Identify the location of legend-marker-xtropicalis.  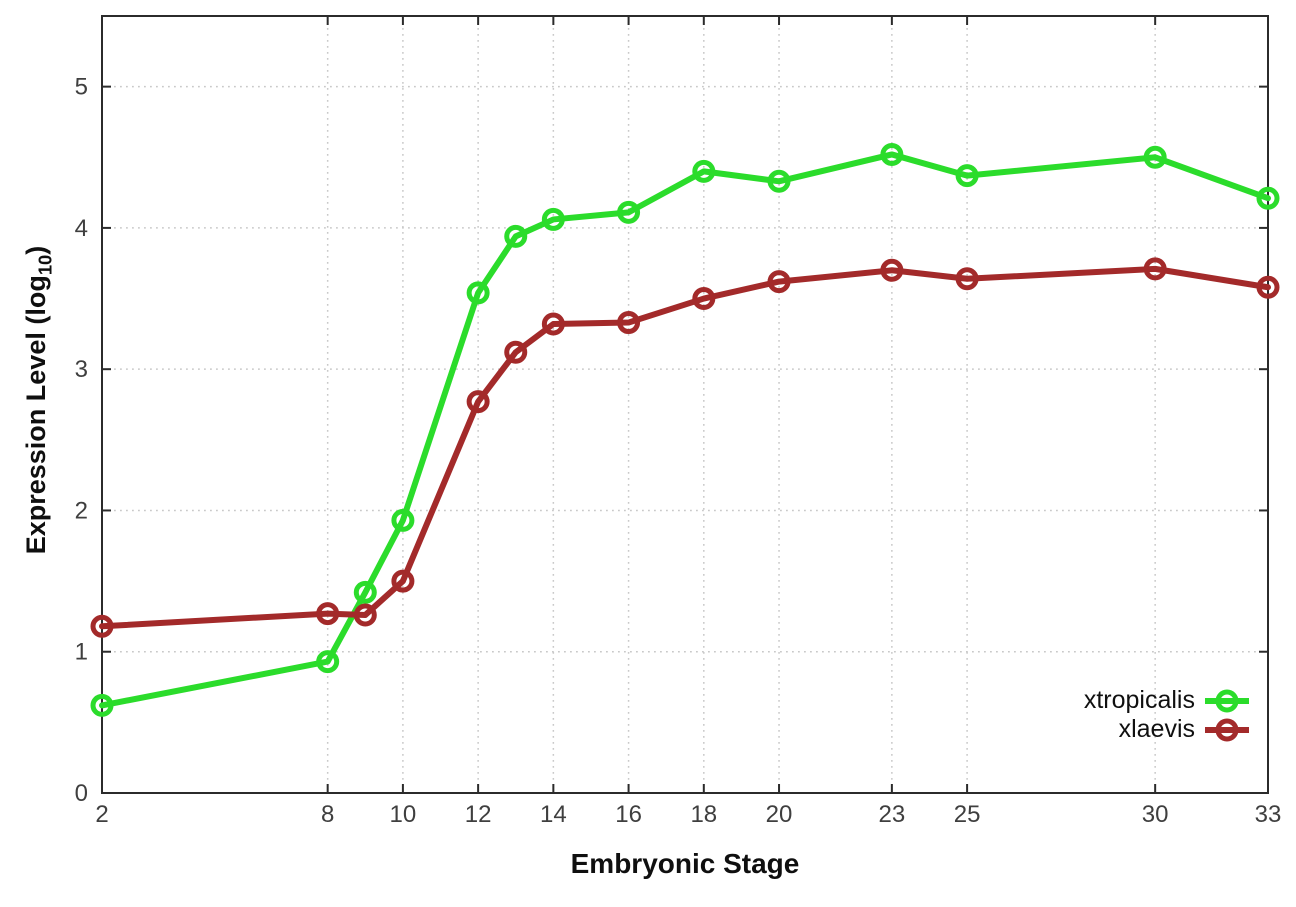
(1227, 700).